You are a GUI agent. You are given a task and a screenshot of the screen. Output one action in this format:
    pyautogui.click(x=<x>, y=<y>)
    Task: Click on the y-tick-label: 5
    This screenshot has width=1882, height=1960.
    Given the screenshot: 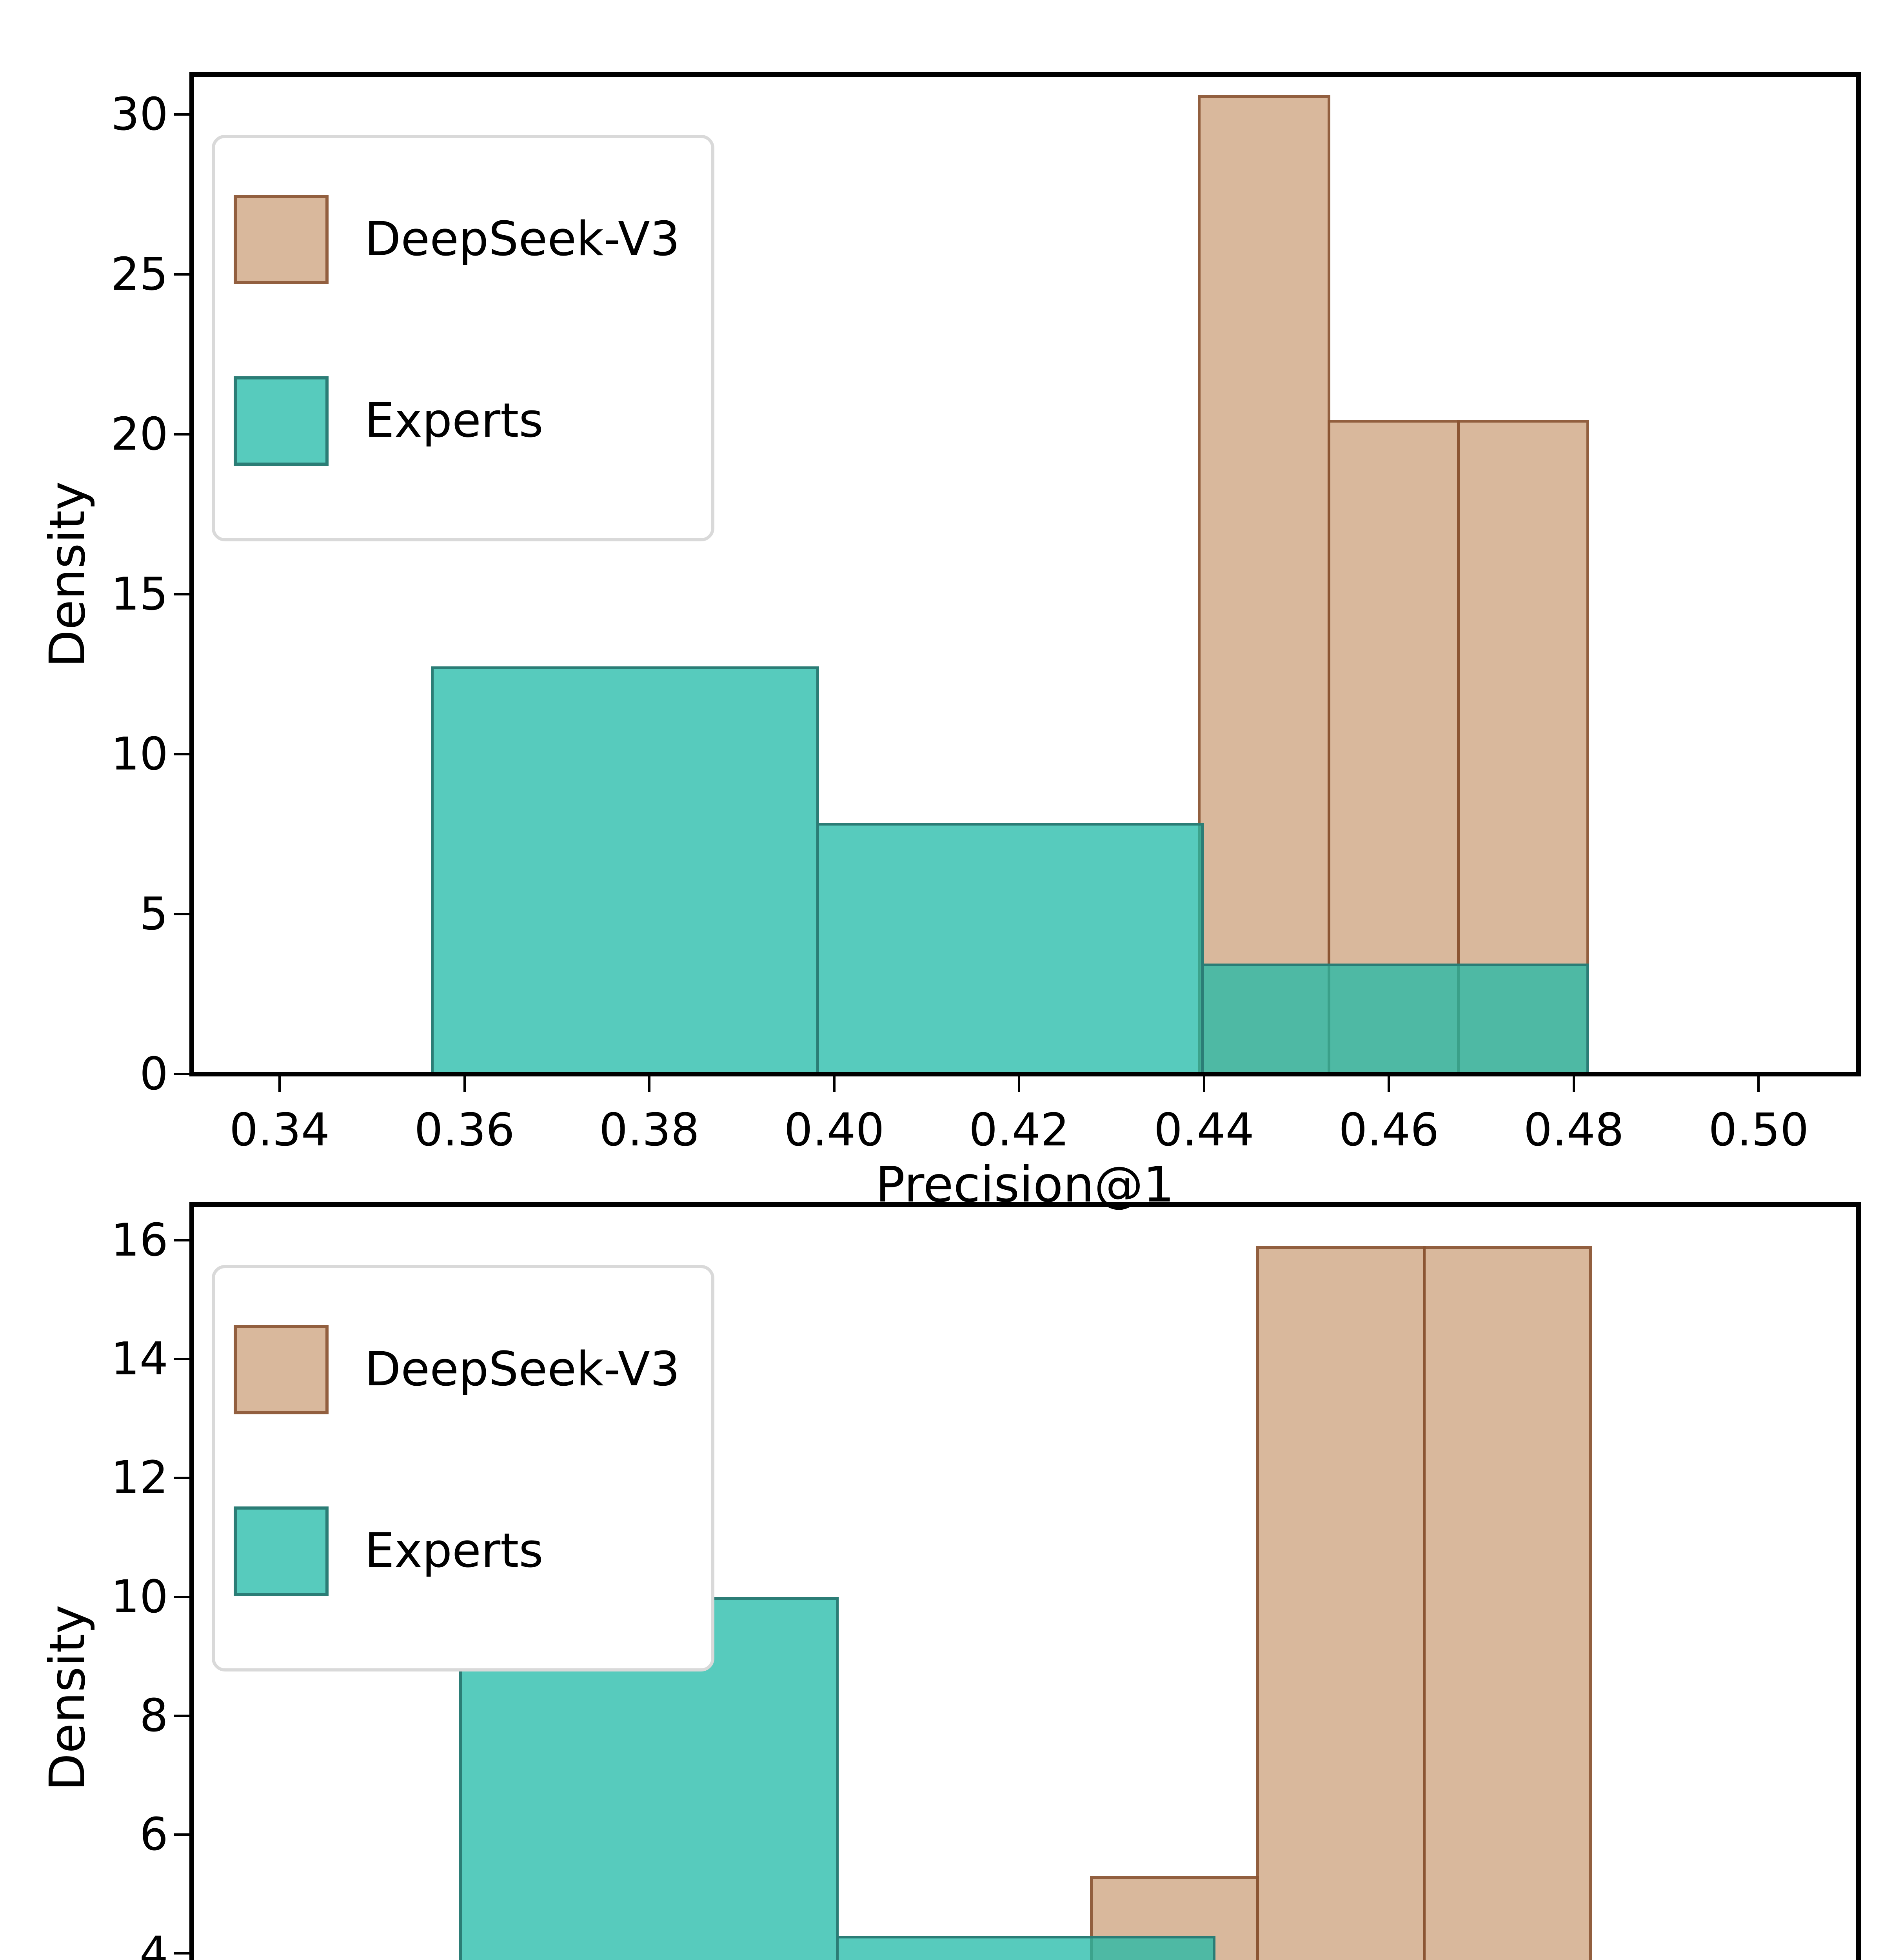 What is the action you would take?
    pyautogui.click(x=153, y=914)
    